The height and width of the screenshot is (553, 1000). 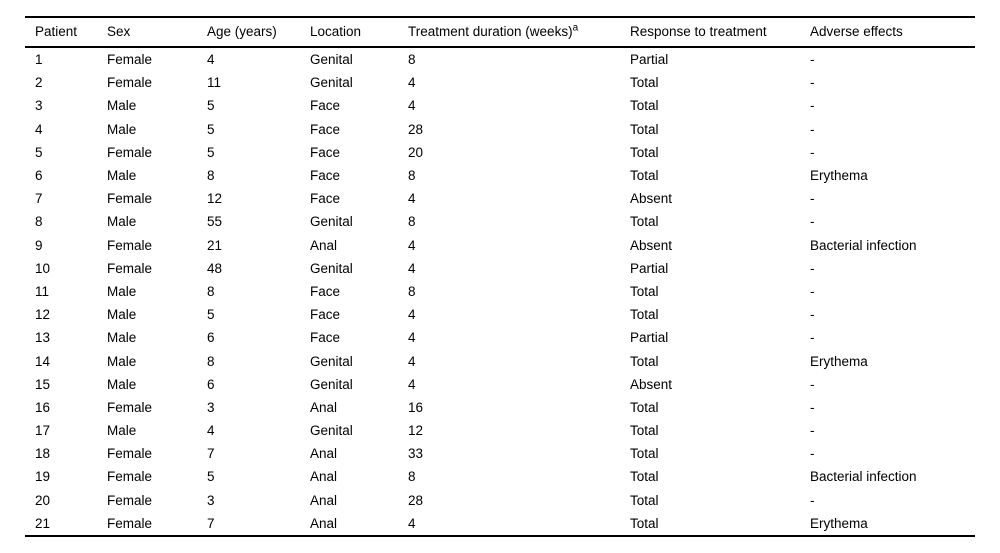 What do you see at coordinates (43, 523) in the screenshot?
I see `cell-patient-row-21: 21` at bounding box center [43, 523].